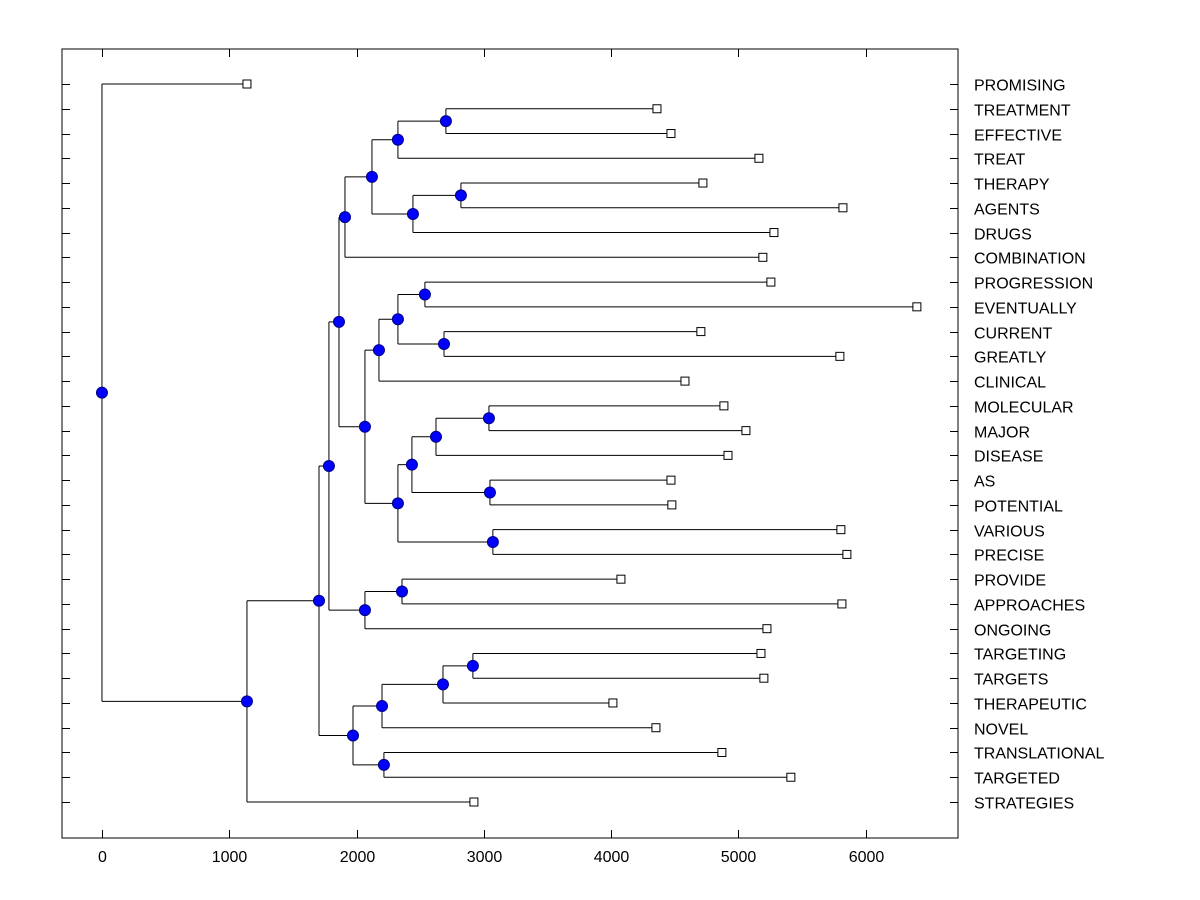  What do you see at coordinates (999, 160) in the screenshot?
I see `leaf-label: TREAT` at bounding box center [999, 160].